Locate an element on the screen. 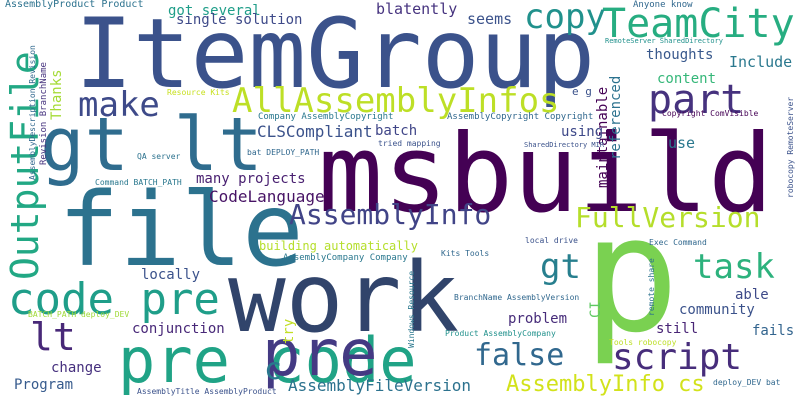 This screenshot has width=800, height=400. word-use: use is located at coordinates (682, 143).